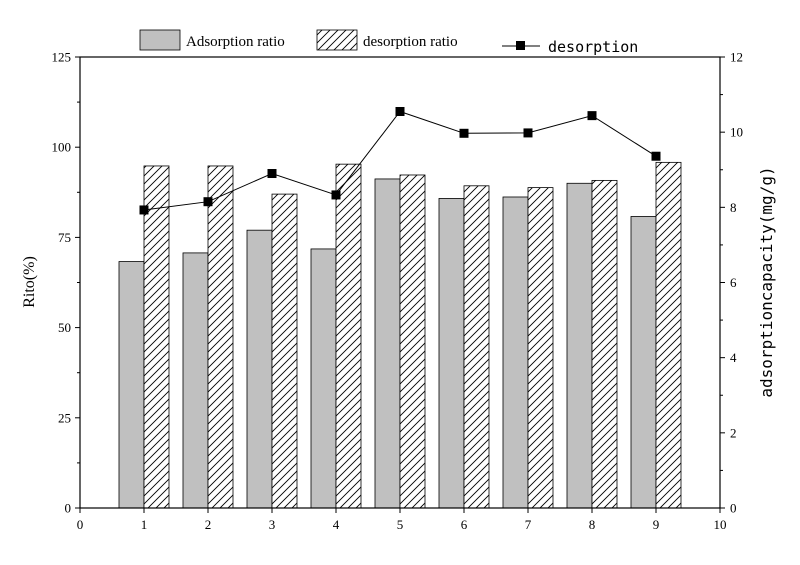 The image size is (800, 565). Describe the element at coordinates (62, 147) in the screenshot. I see `y-tick-label-100: 100` at that location.